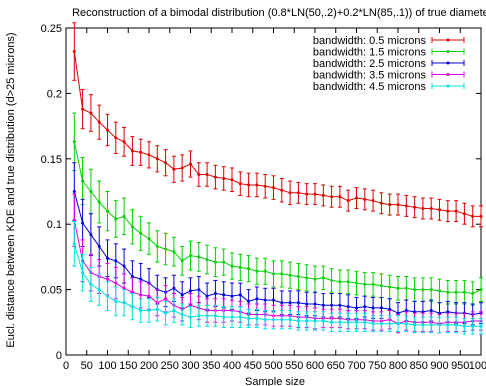 The width and height of the screenshot is (486, 386). I want to click on x-tick-label: 100, so click(107, 366).